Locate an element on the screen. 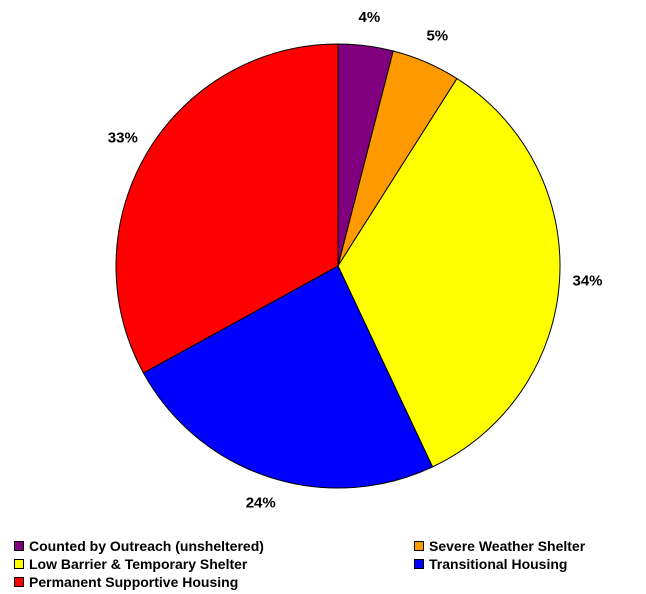  data-label-severe-weather-shelter: 5% is located at coordinates (437, 36).